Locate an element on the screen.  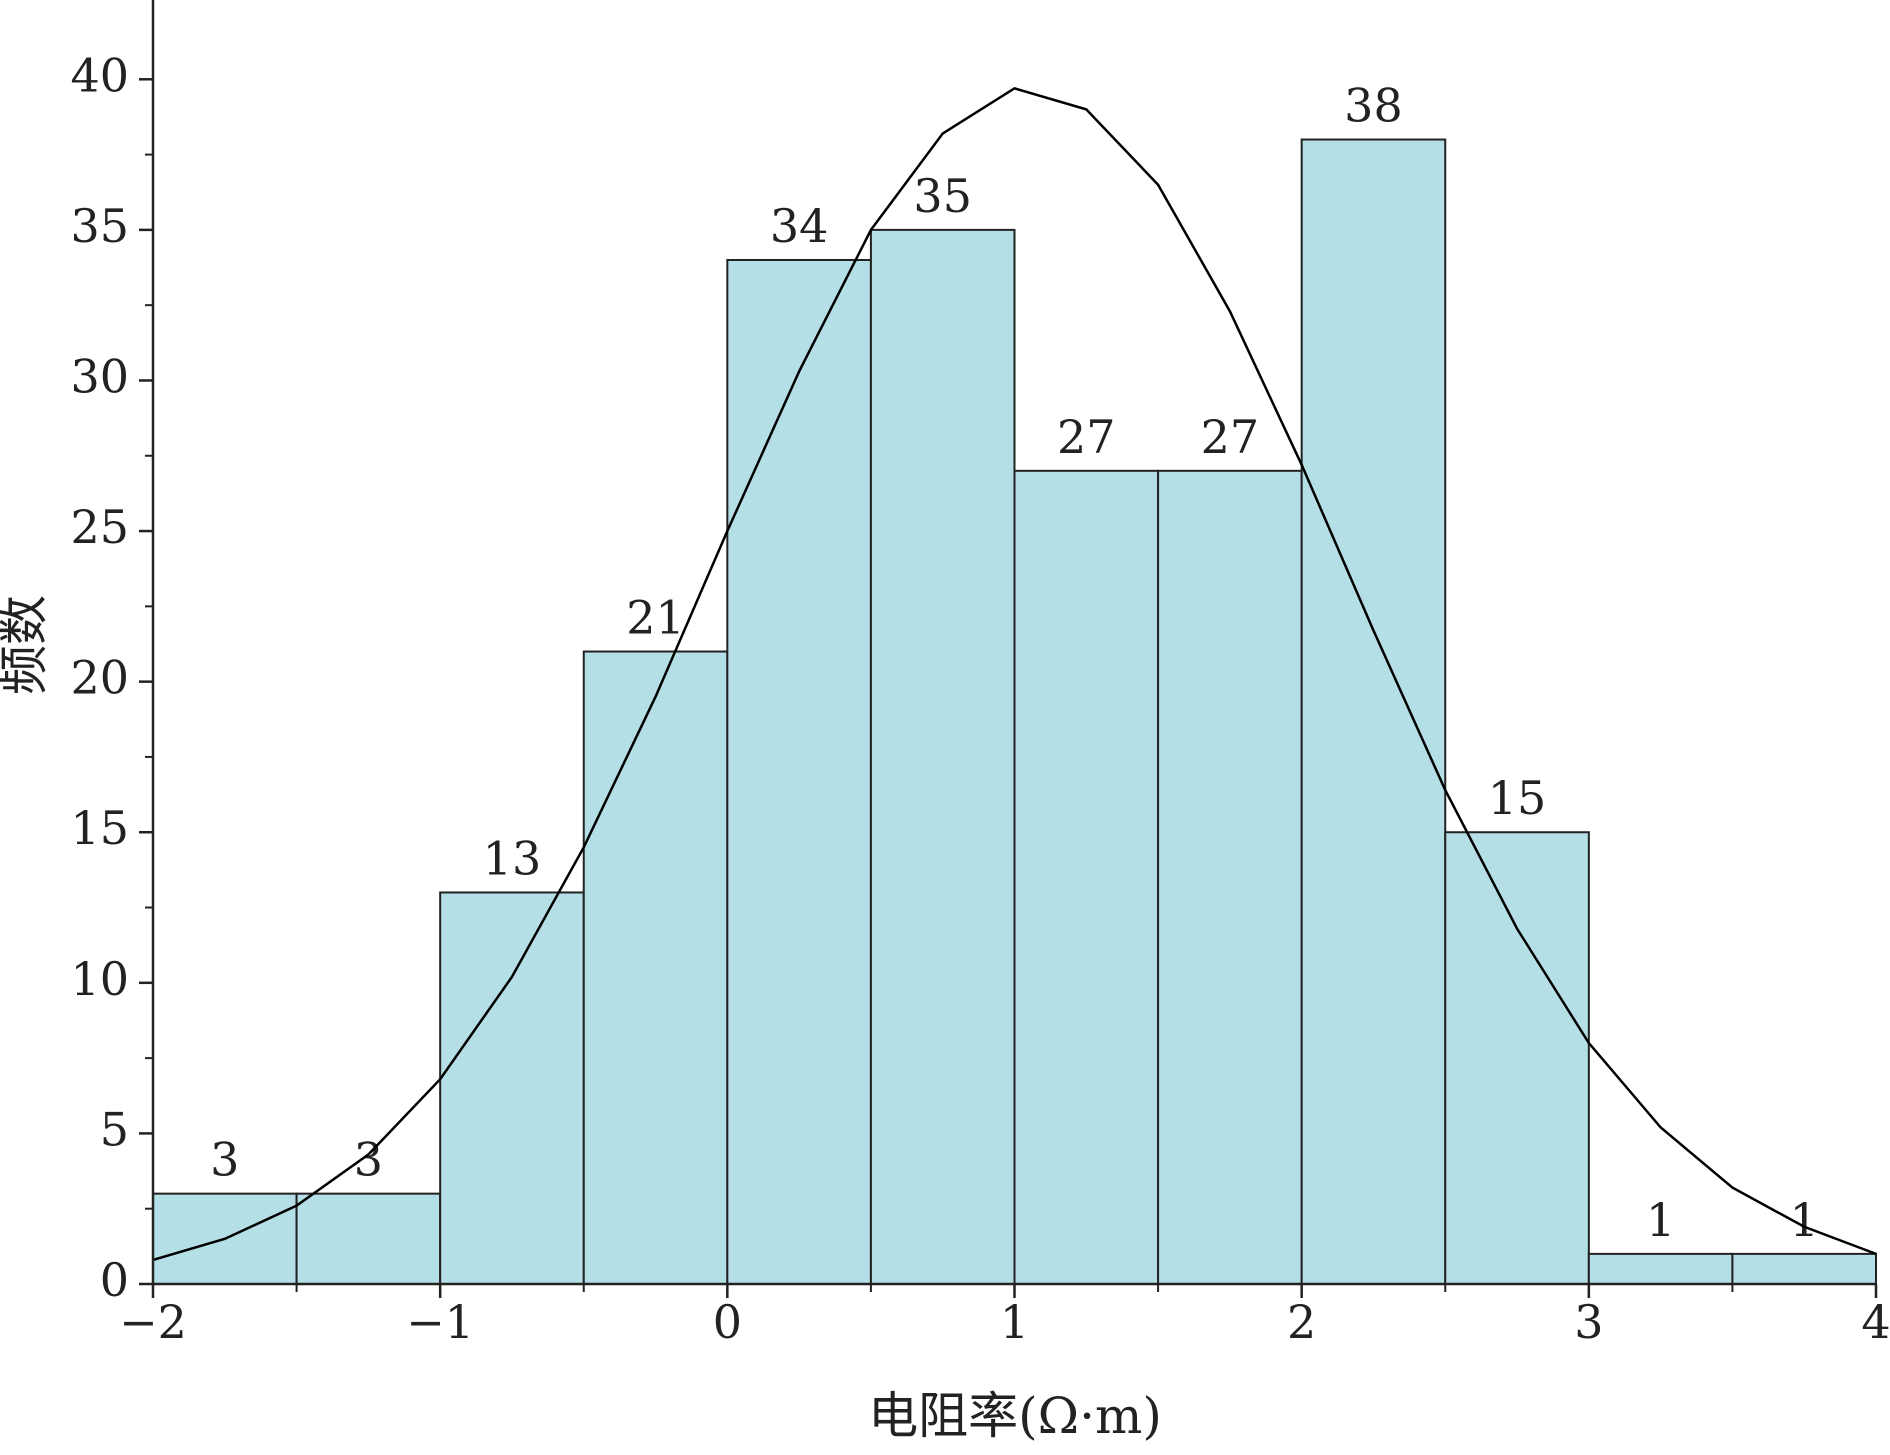
y-tick-label: 20 is located at coordinates (99, 678).